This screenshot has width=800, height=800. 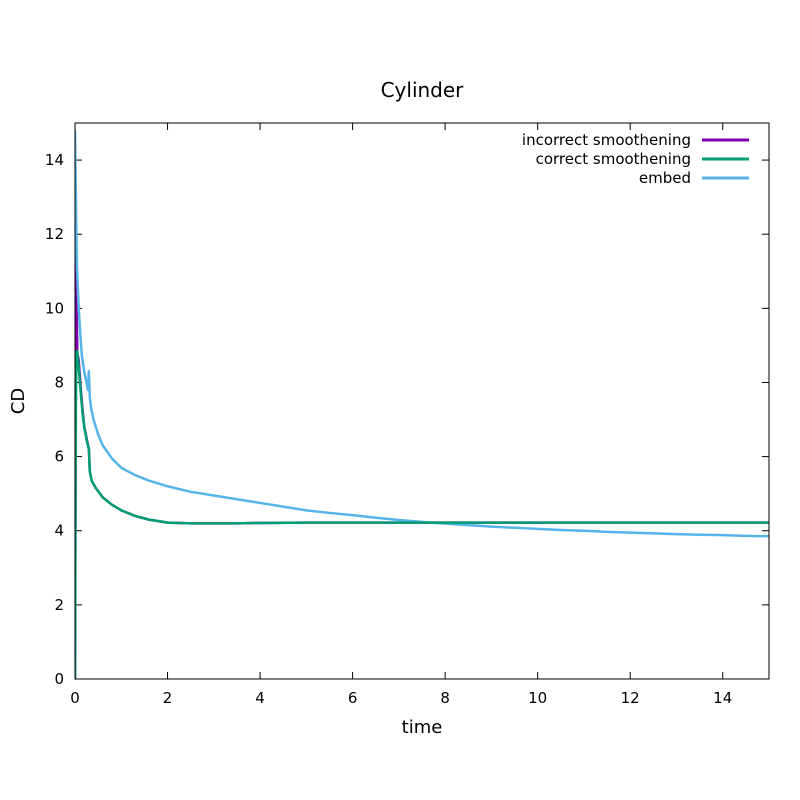 I want to click on y-axis-label: CD, so click(x=18, y=401).